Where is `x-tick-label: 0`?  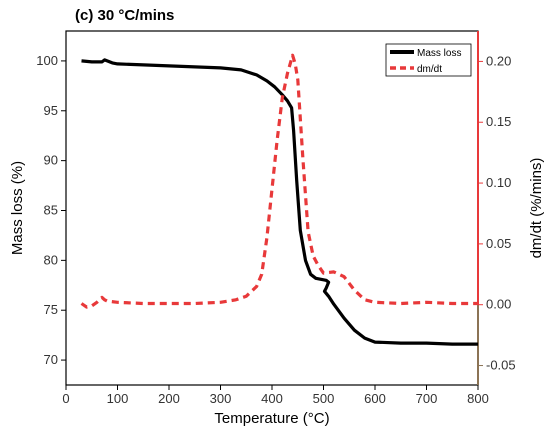
x-tick-label: 0 is located at coordinates (65, 398).